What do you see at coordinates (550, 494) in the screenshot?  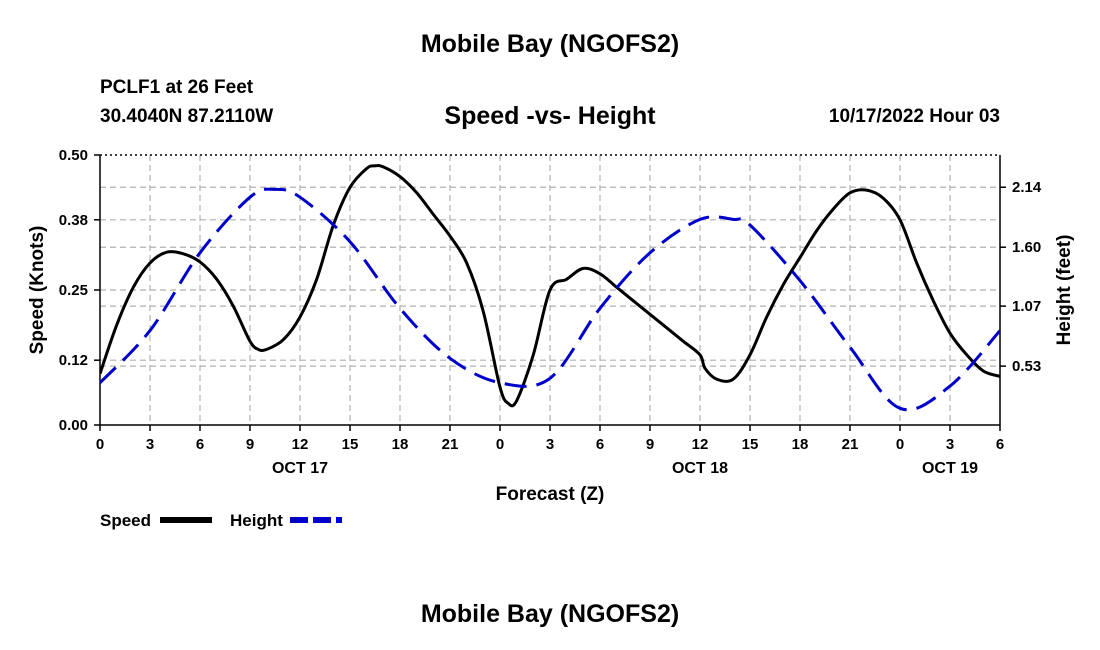 I see `x-axis-title: Forecast (Z)` at bounding box center [550, 494].